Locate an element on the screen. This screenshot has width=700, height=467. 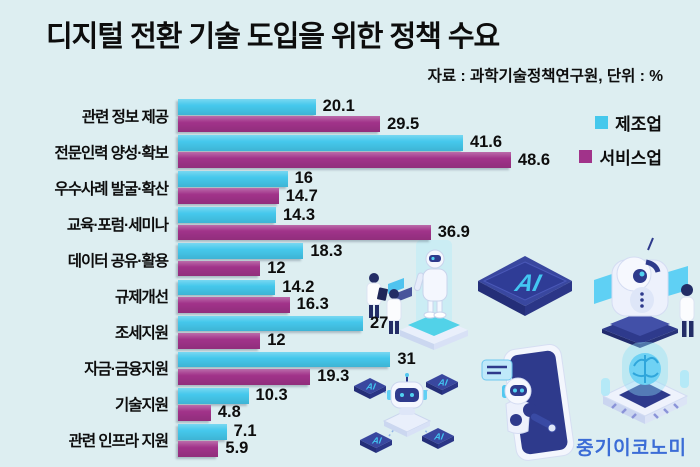
chart-row: 우수사례 발굴·확산 16 14.7 is located at coordinates (350, 187).